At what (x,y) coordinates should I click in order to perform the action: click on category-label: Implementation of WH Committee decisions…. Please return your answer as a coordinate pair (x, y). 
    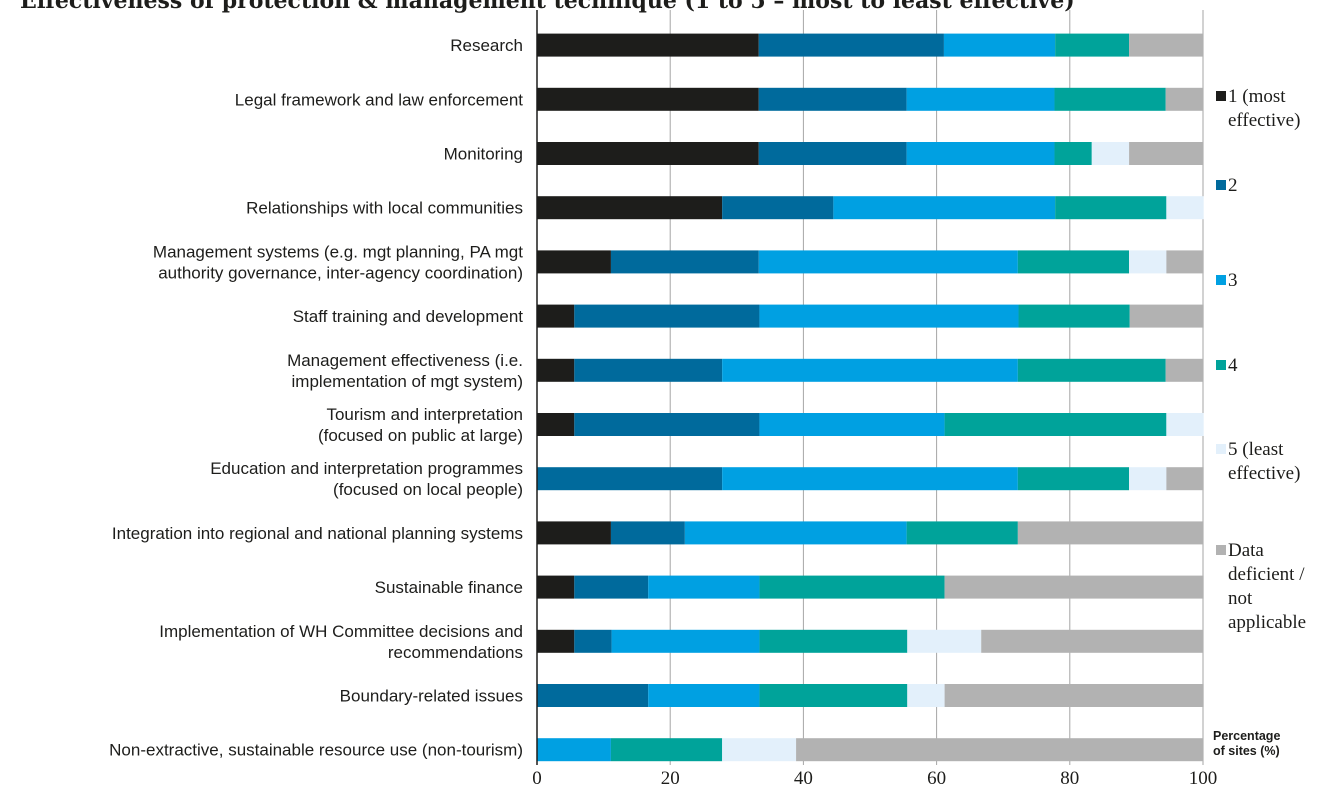
    Looking at the image, I should click on (341, 631).